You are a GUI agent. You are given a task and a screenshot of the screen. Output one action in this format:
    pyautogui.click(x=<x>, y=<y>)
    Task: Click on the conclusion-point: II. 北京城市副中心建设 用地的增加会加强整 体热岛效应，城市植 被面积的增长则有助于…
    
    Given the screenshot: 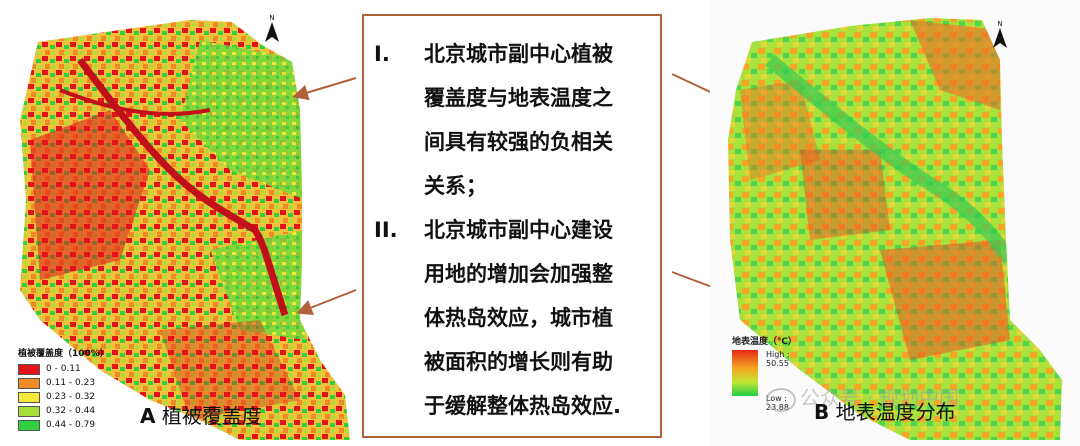 What is the action you would take?
    pyautogui.click(x=512, y=318)
    